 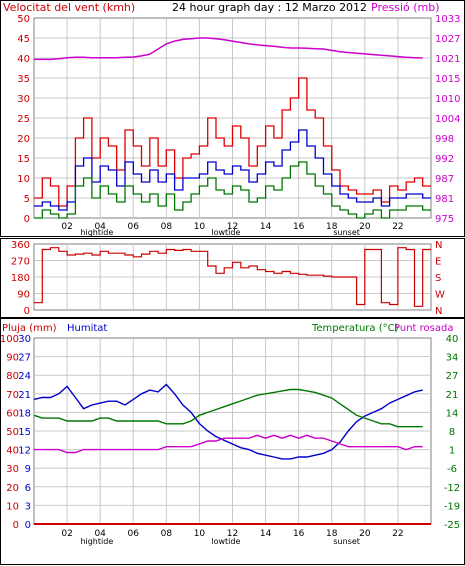 I want to click on direction-series-line, so click(x=232, y=277).